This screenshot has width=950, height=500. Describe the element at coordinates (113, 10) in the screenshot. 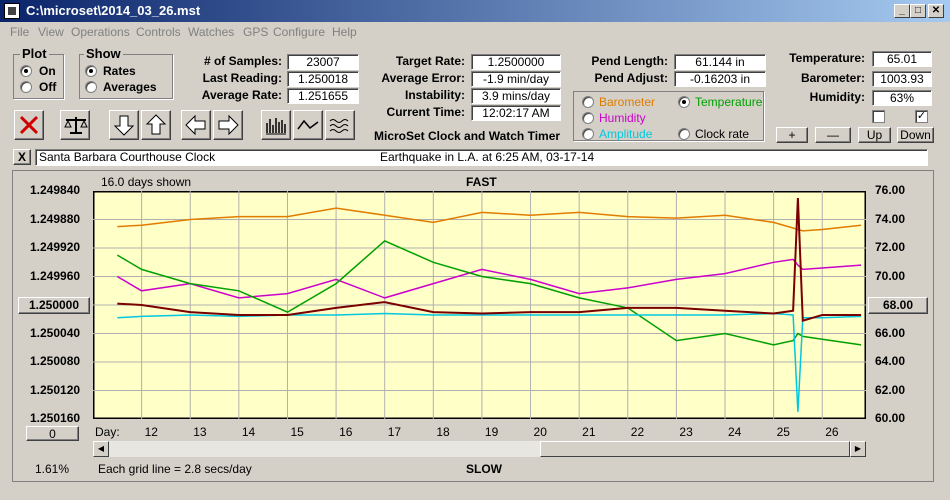

I see `window-title: C:\microset\2014_03_26.mst` at that location.